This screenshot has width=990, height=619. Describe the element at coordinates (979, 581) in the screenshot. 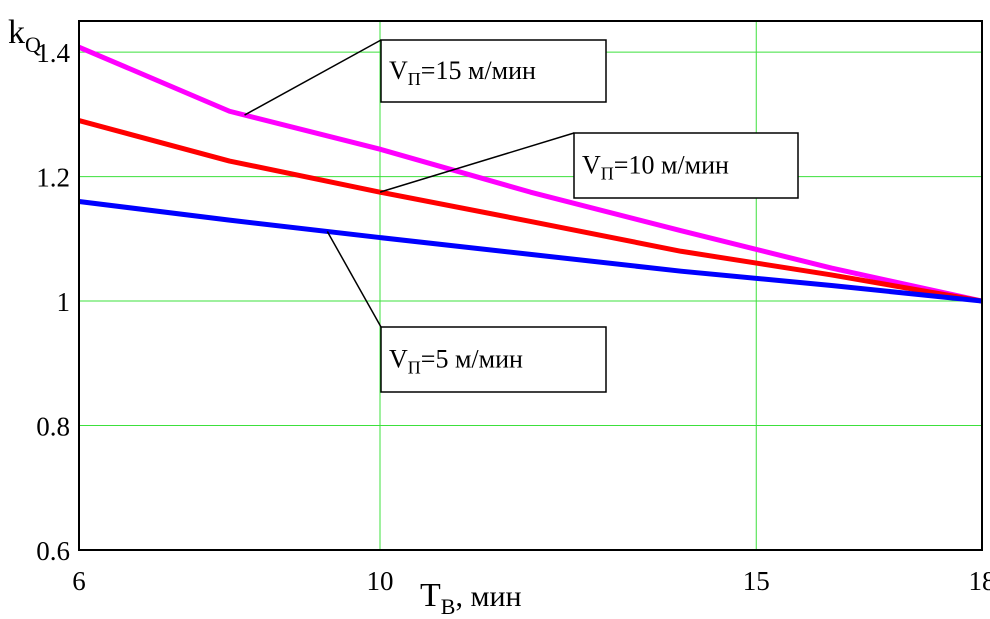

I see `x-tick-label: 18` at that location.